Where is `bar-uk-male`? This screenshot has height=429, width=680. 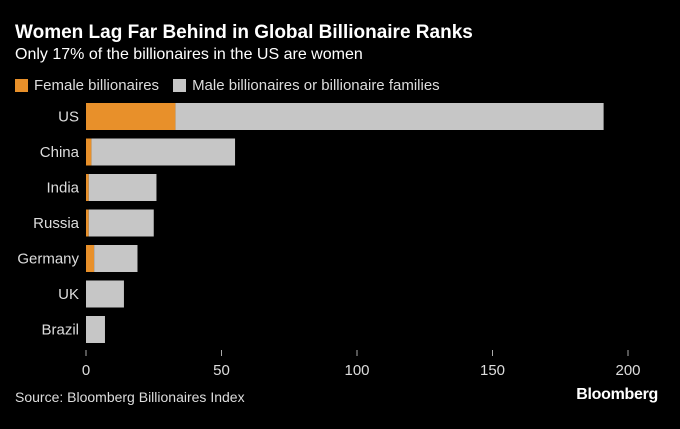 bar-uk-male is located at coordinates (105, 294).